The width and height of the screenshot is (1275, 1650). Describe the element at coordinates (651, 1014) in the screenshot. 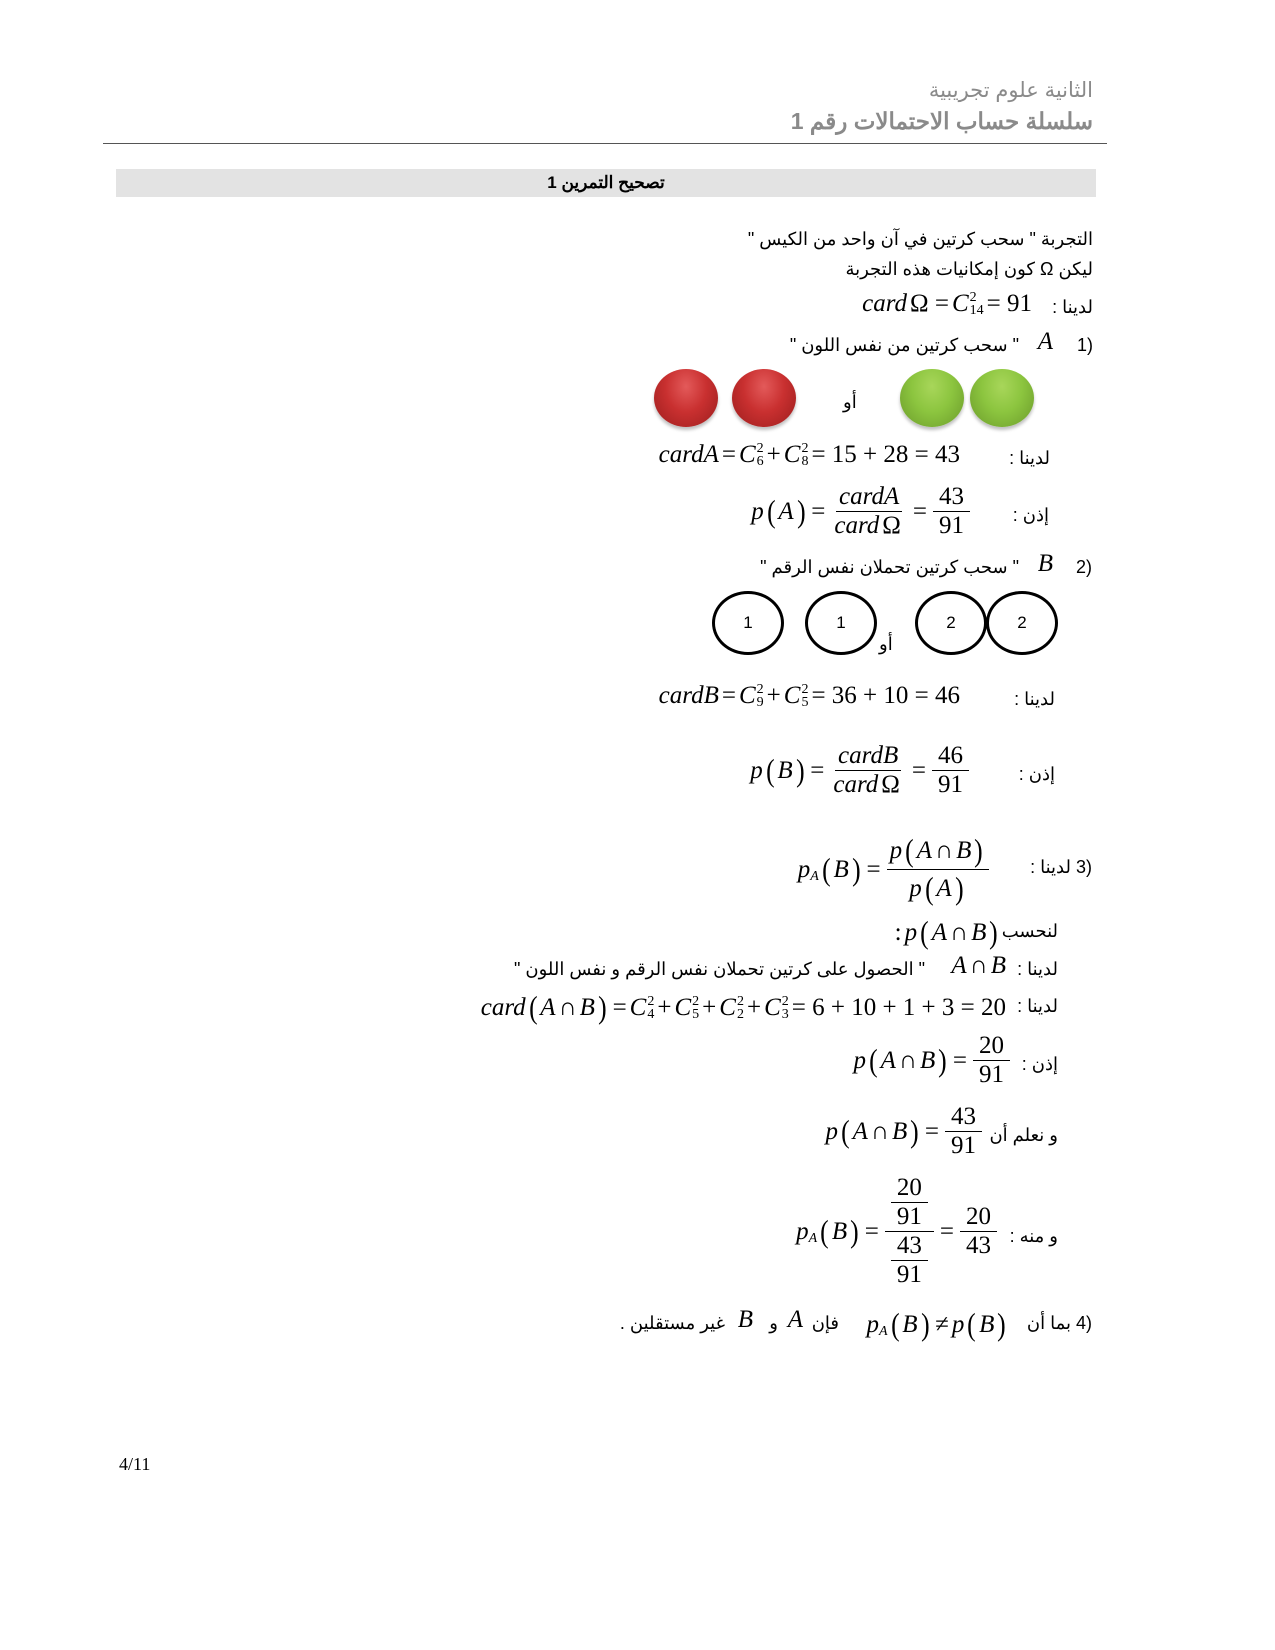

I see `binomial-n: 4` at that location.